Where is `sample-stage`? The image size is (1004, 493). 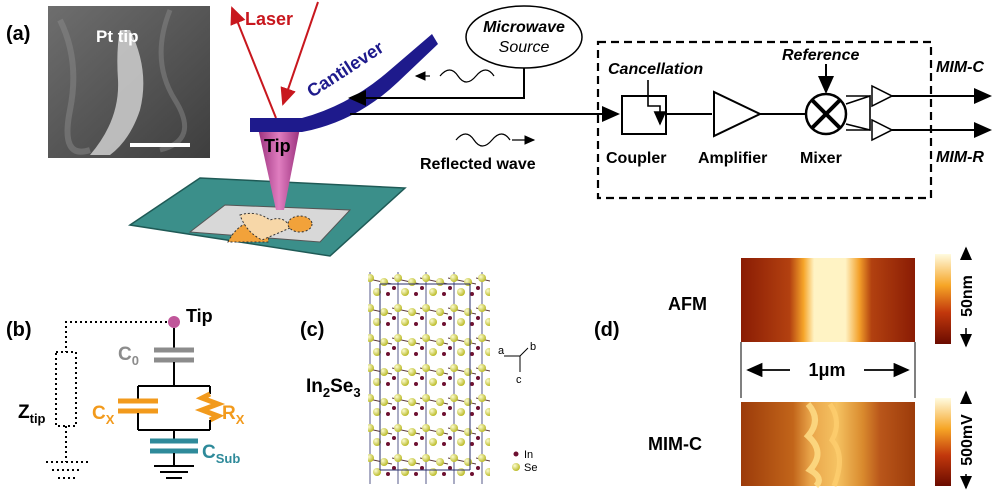
sample-stage is located at coordinates (267, 217).